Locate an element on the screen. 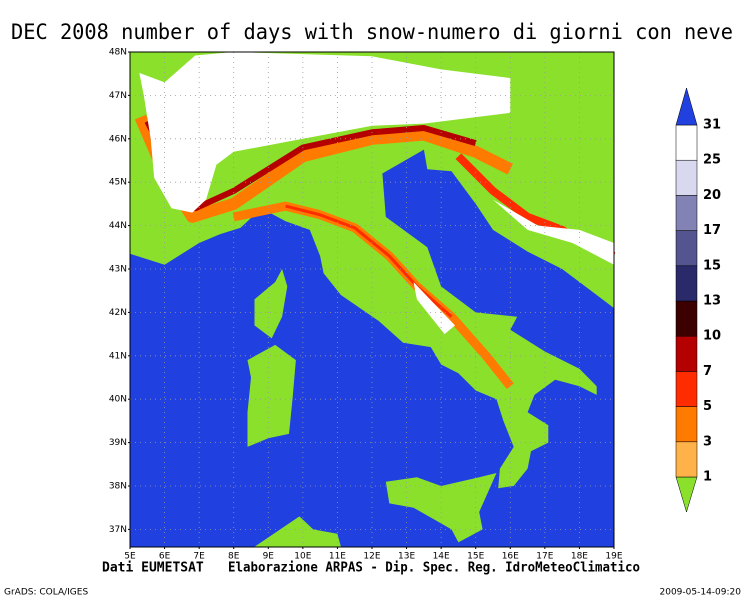 This screenshot has height=600, width=745. lat-label: 46N is located at coordinates (118, 139).